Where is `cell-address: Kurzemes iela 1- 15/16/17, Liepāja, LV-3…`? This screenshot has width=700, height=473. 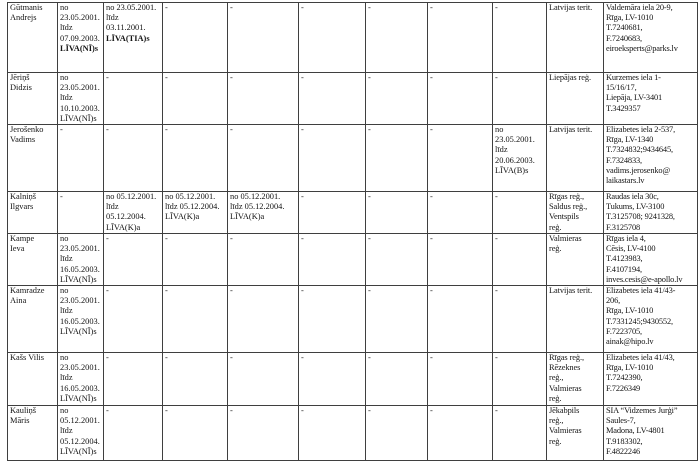 cell-address: Kurzemes iela 1- 15/16/17, Liepāja, LV-3… is located at coordinates (650, 98).